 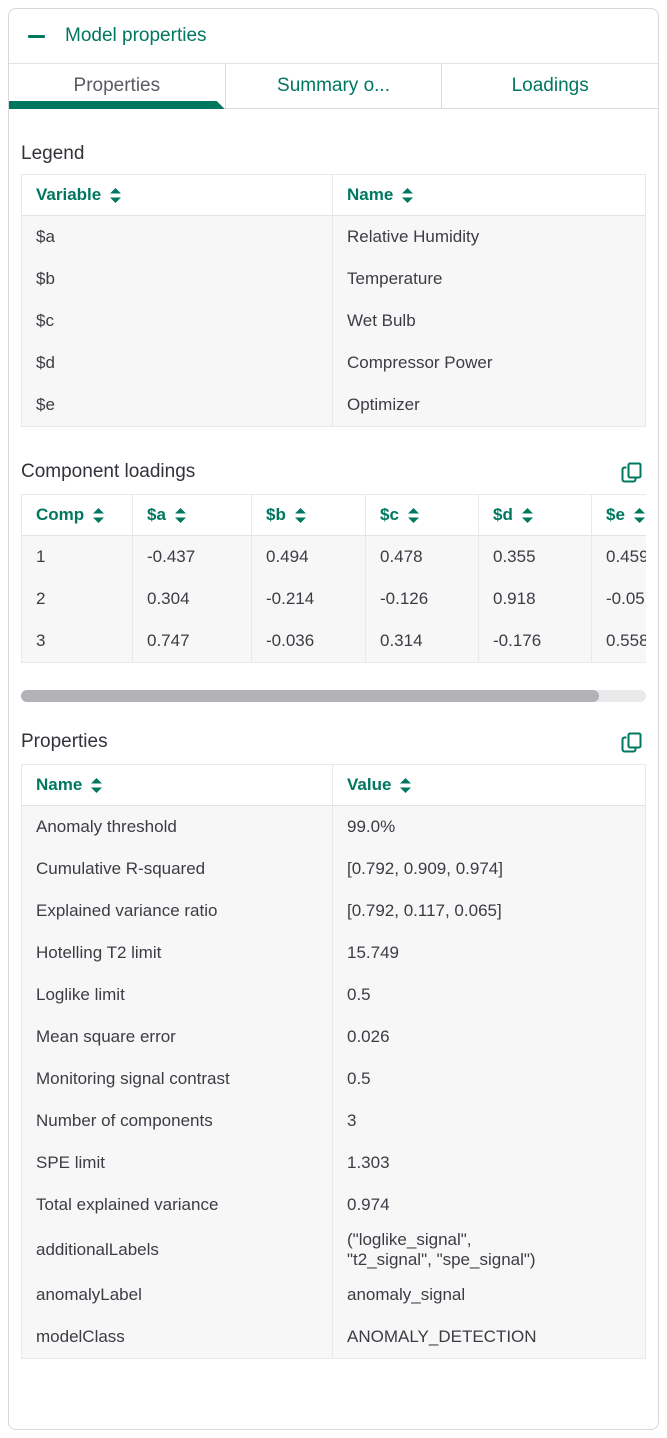 I want to click on properties-table-header-row: Name Value, so click(x=333, y=785).